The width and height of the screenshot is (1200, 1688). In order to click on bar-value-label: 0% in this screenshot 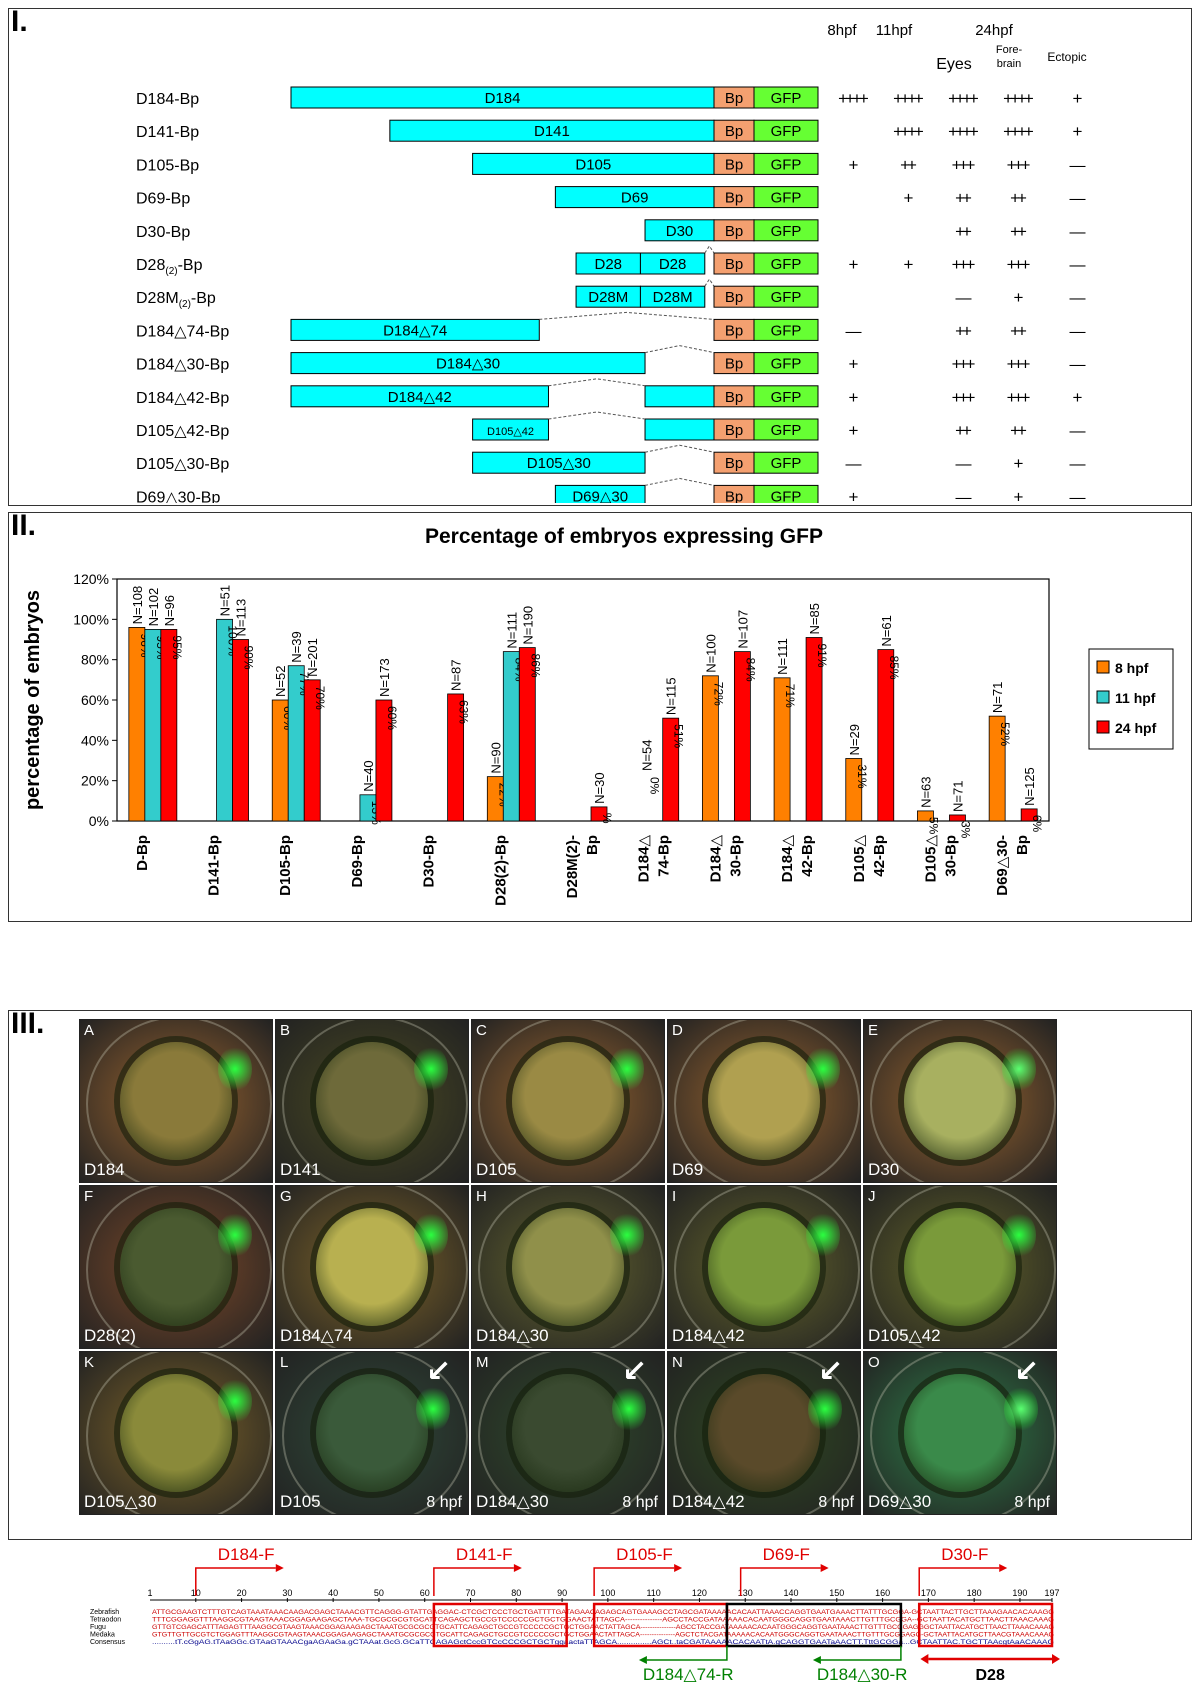, I will do `click(655, 786)`.